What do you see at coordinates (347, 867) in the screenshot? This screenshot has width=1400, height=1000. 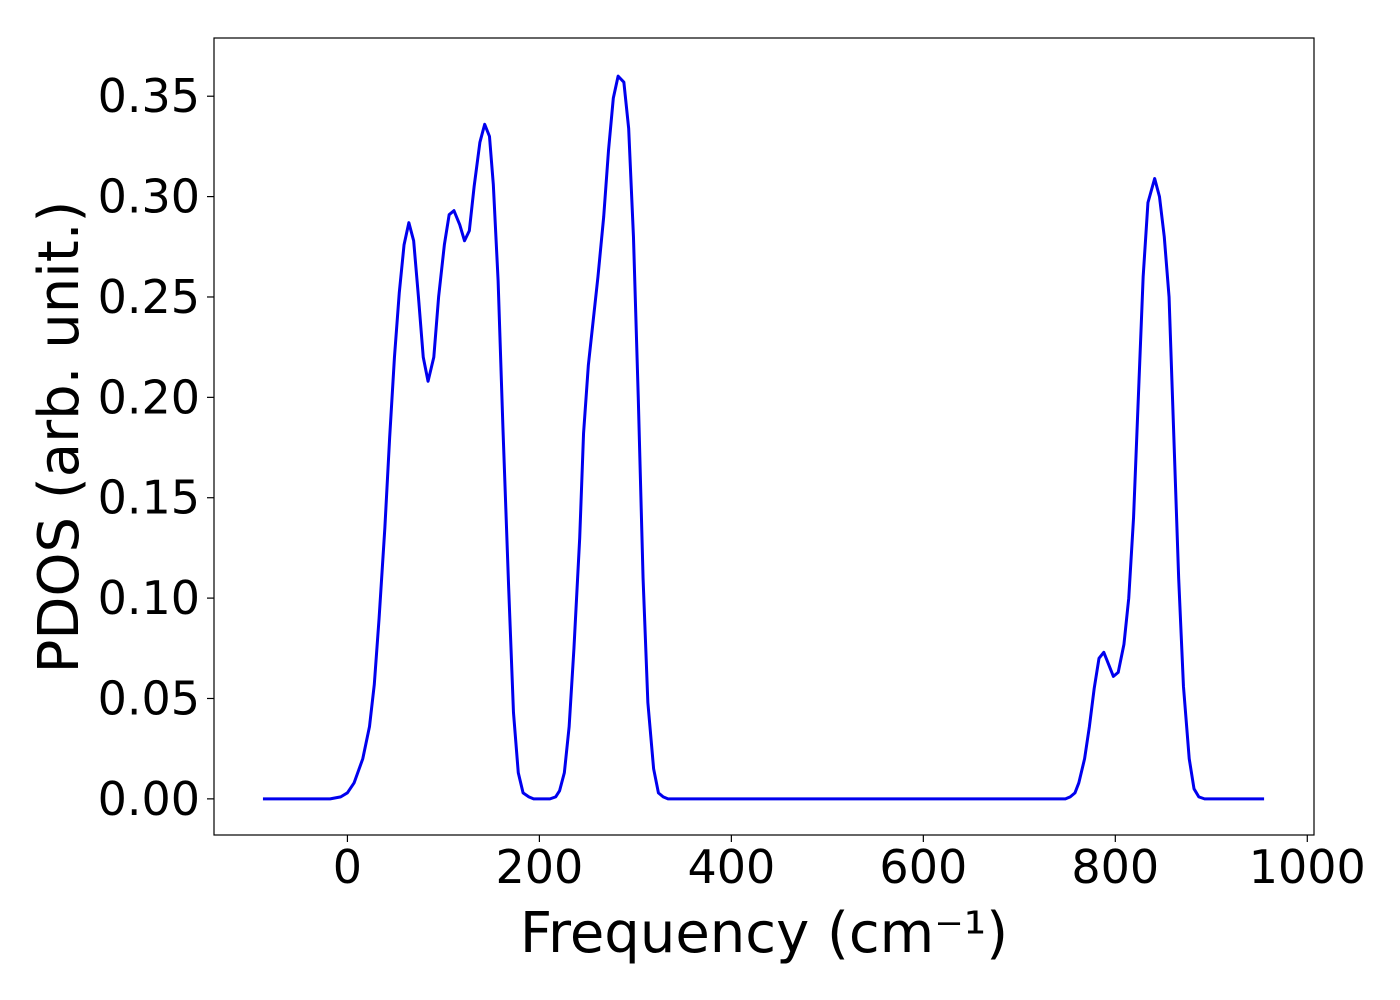 I see `x-tick-label: 0` at bounding box center [347, 867].